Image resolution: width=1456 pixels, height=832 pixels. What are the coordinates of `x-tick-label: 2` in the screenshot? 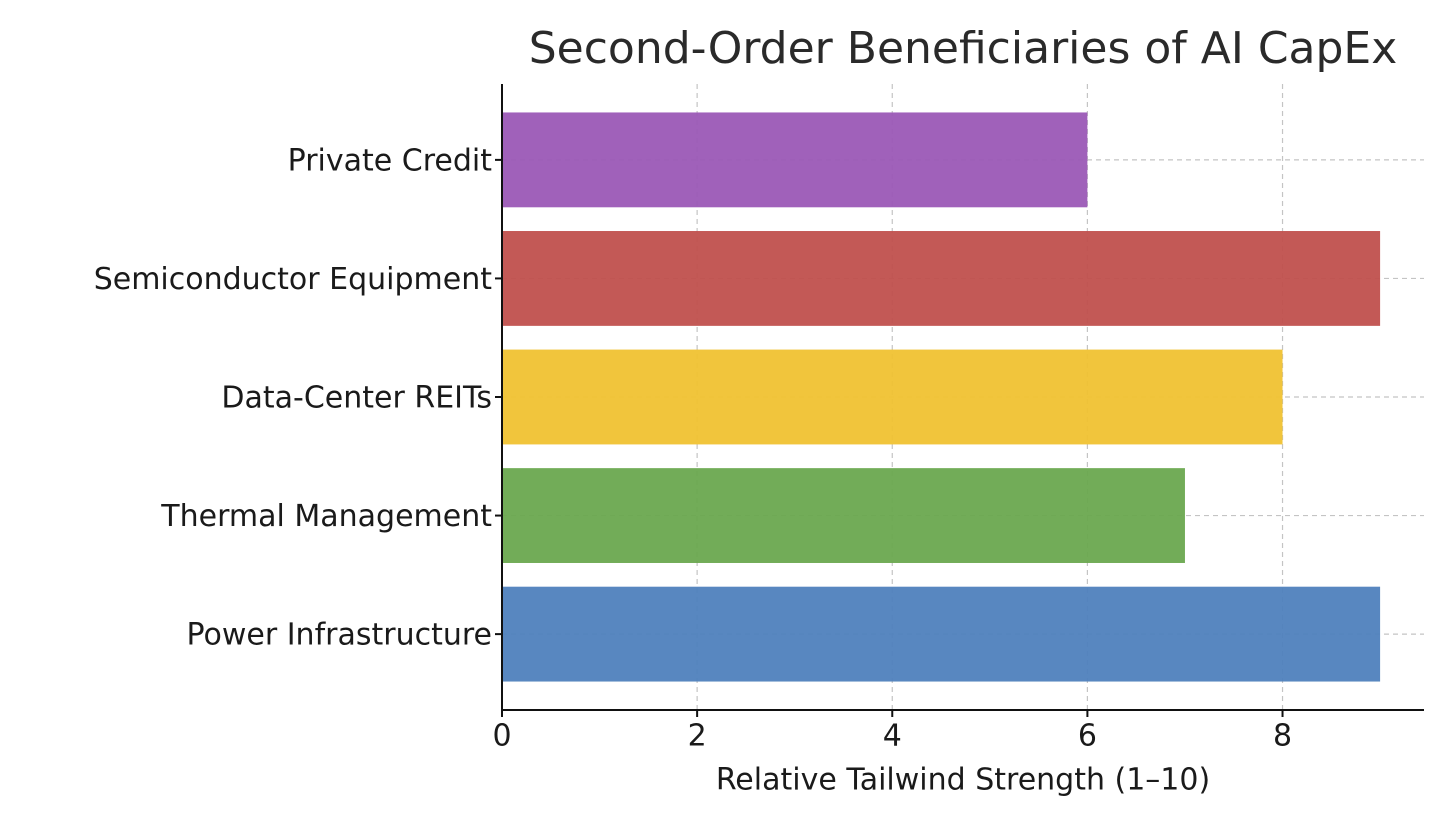 It's located at (697, 736).